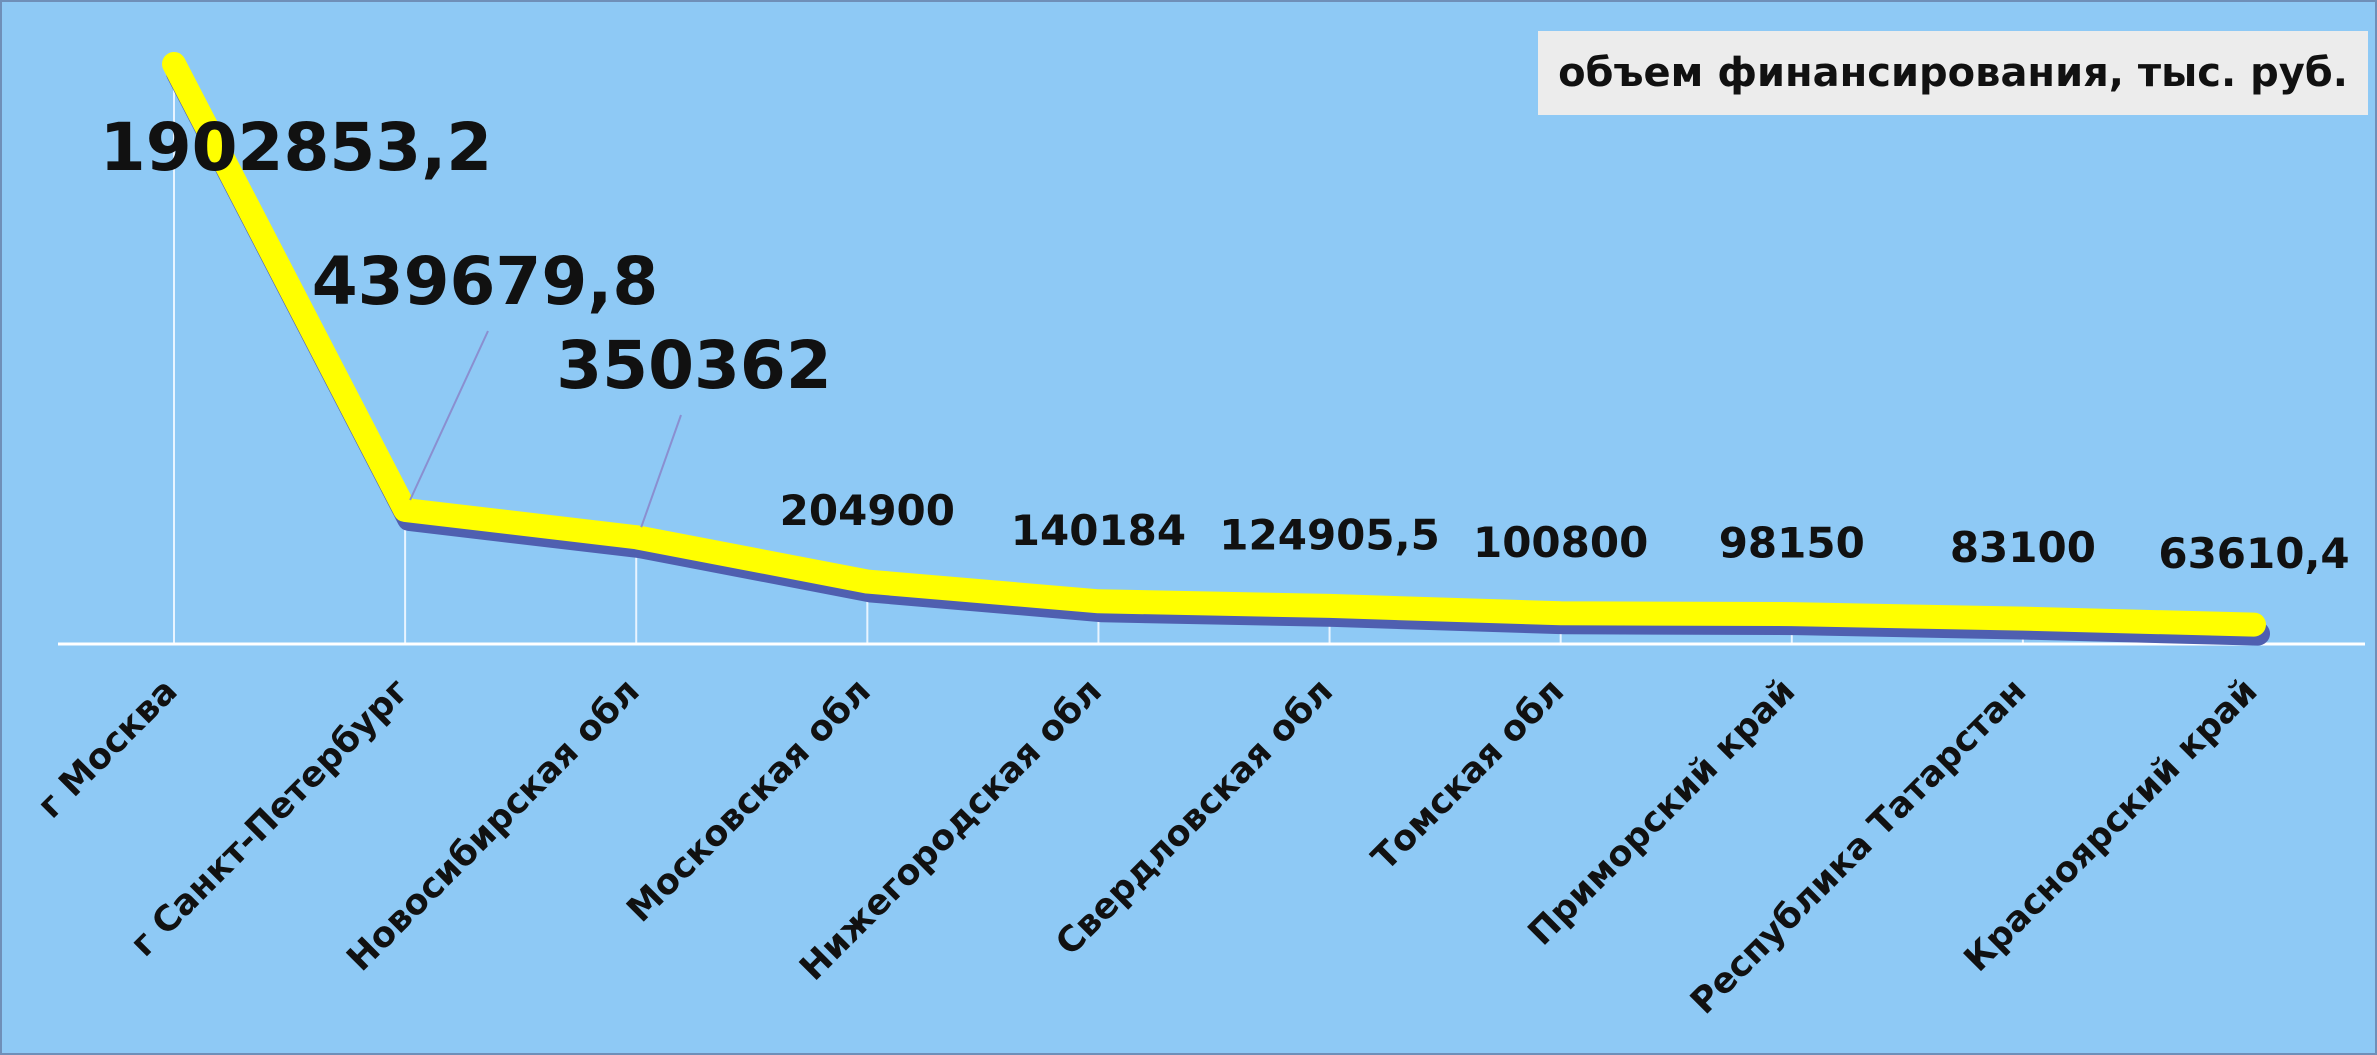  I want to click on data-label: 124905,5, so click(1329, 534).